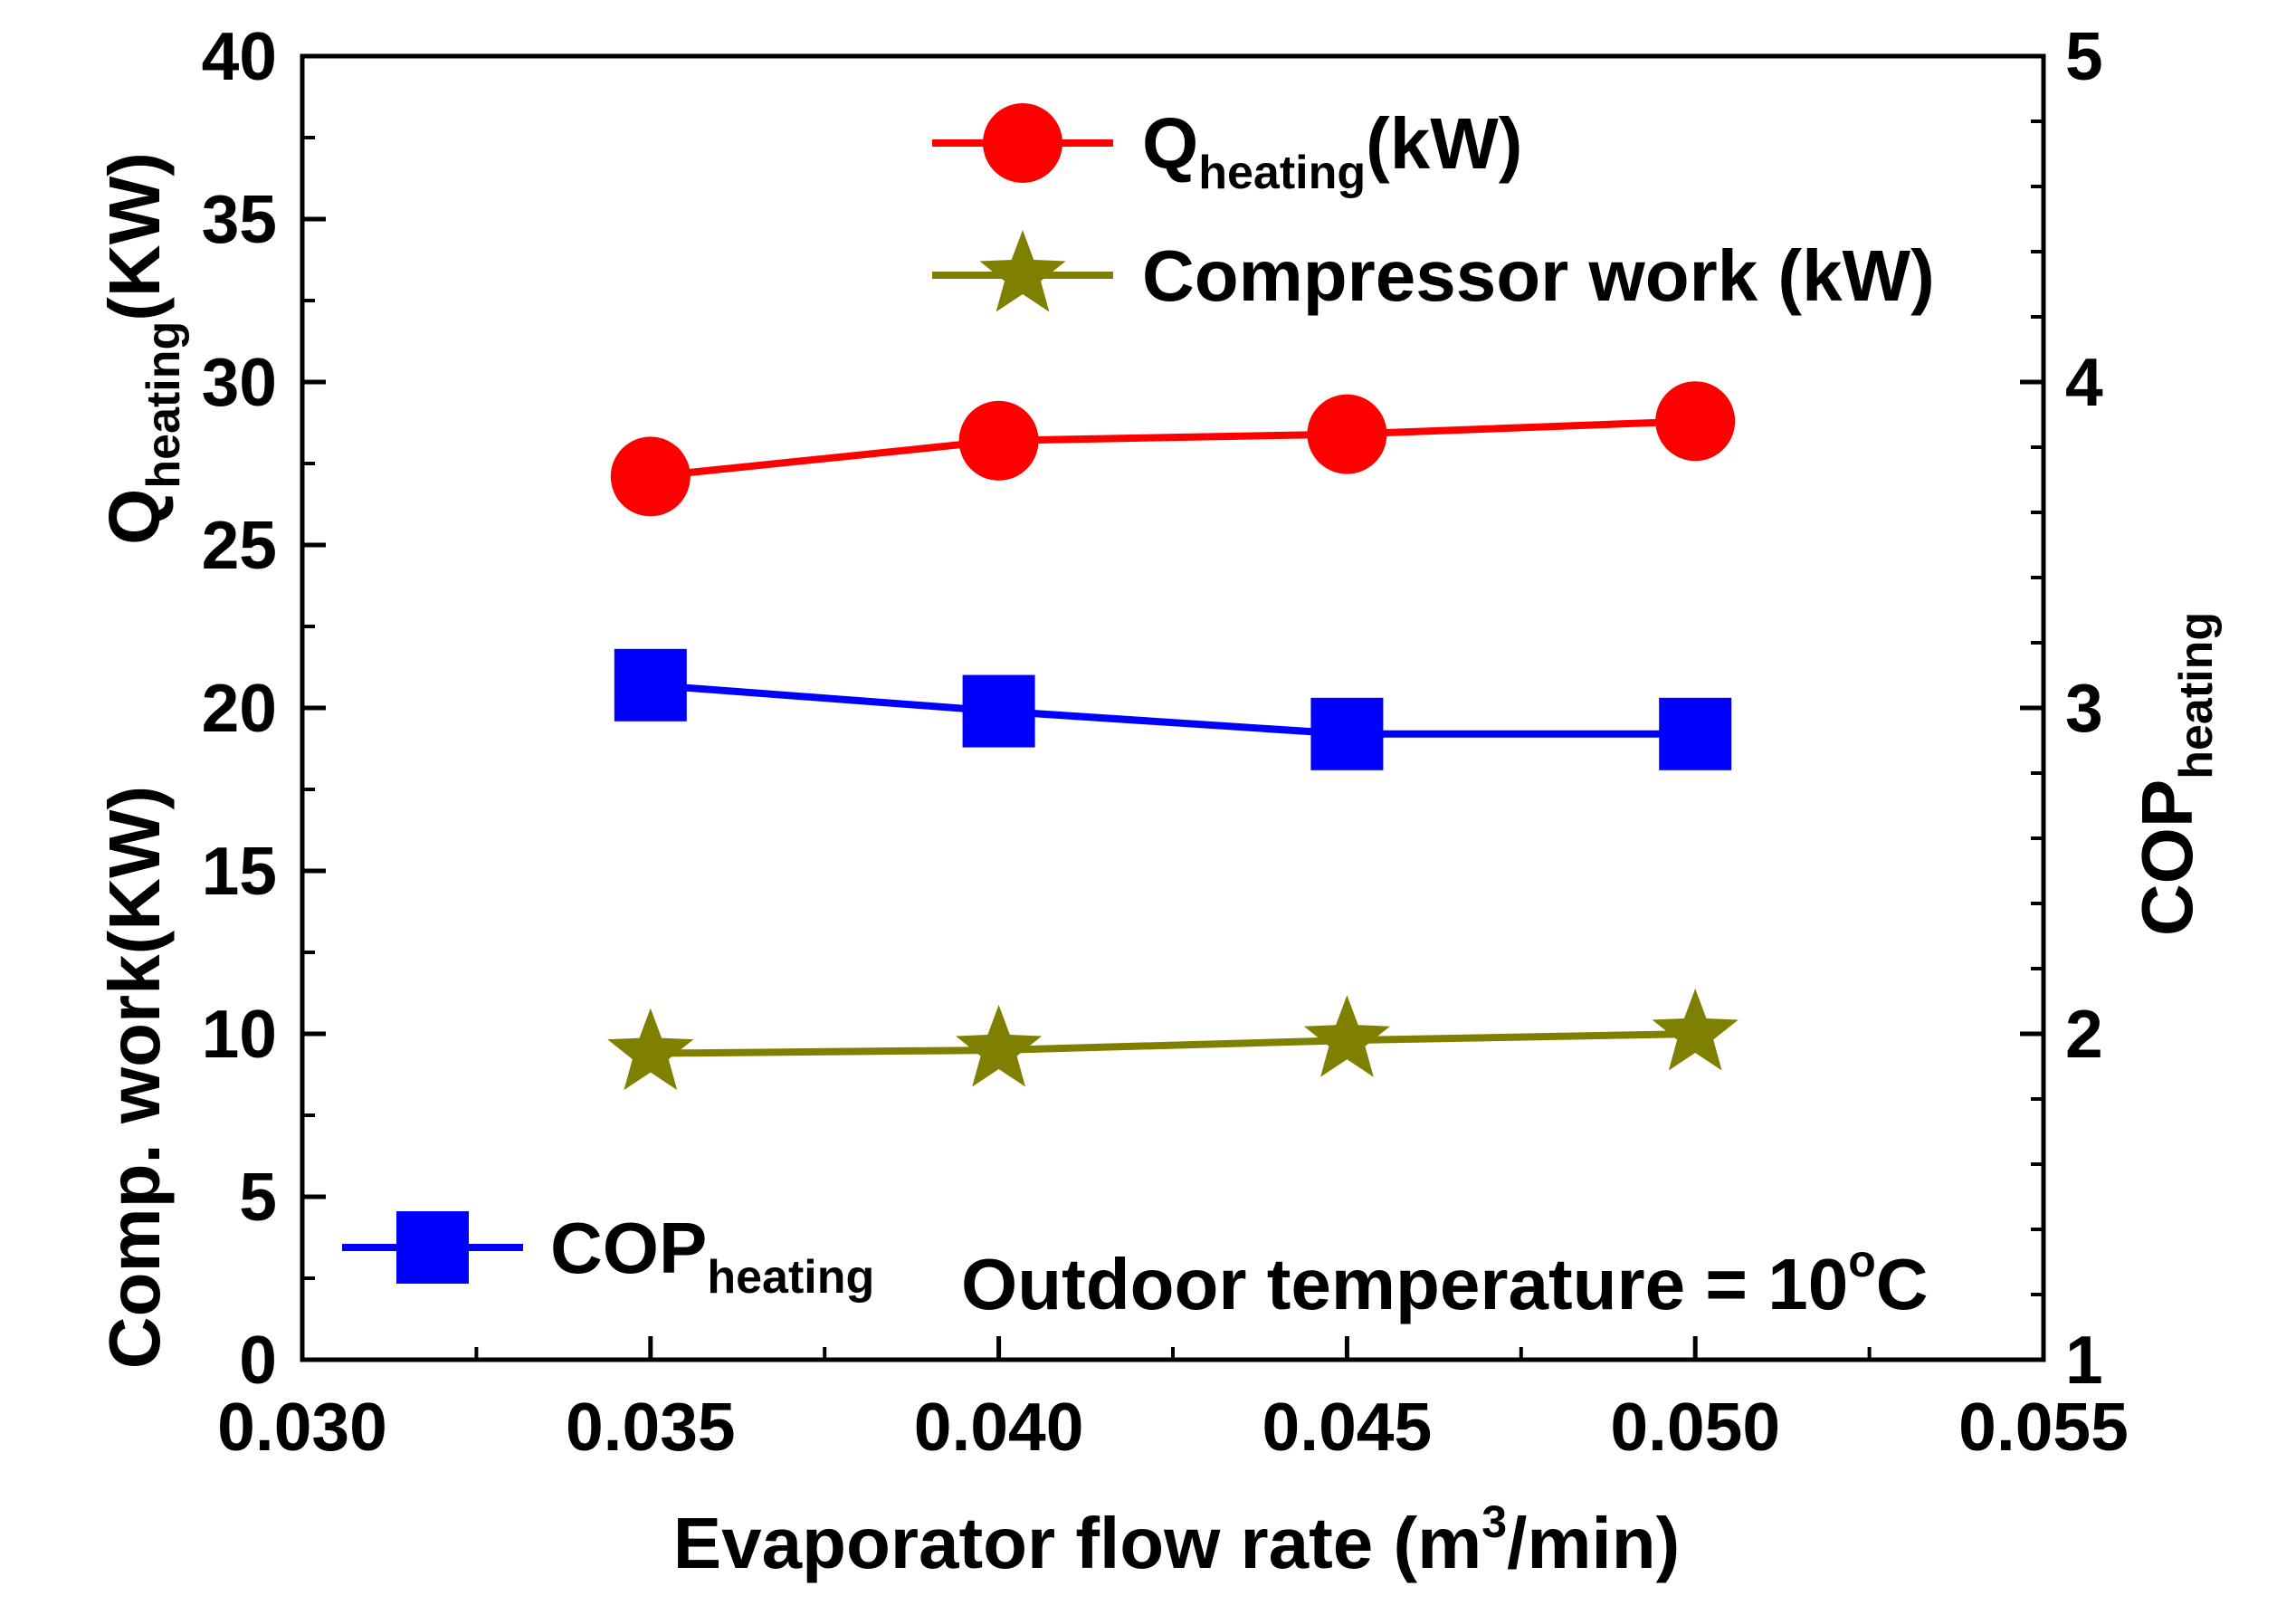 This screenshot has width=2296, height=1615. Describe the element at coordinates (2084, 708) in the screenshot. I see `y-right-tick-label: 3` at that location.